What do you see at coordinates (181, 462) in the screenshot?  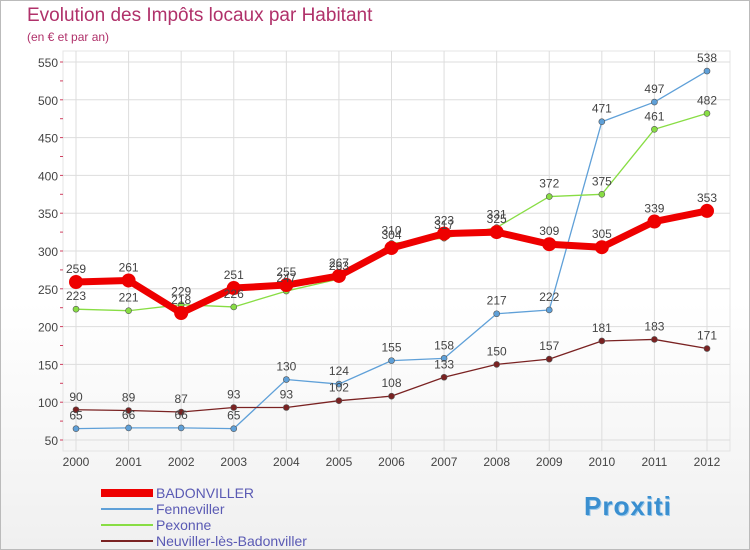 I see `x-tick-label: 2002` at bounding box center [181, 462].